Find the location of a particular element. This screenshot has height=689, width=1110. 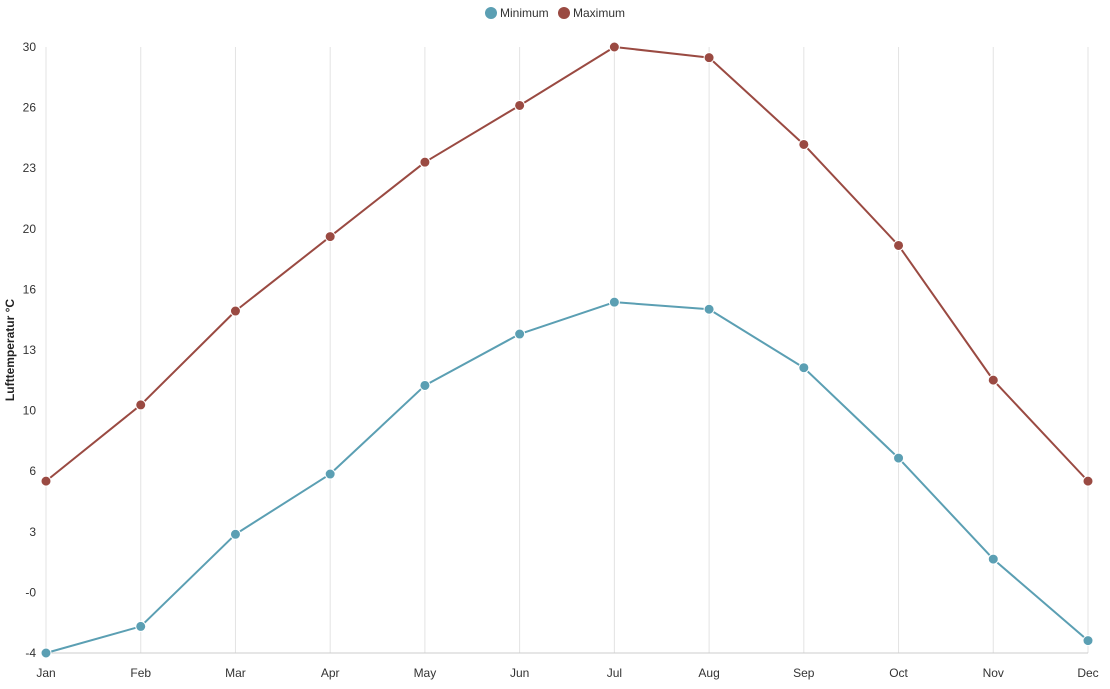

data-point-maximum-jun is located at coordinates (520, 105).